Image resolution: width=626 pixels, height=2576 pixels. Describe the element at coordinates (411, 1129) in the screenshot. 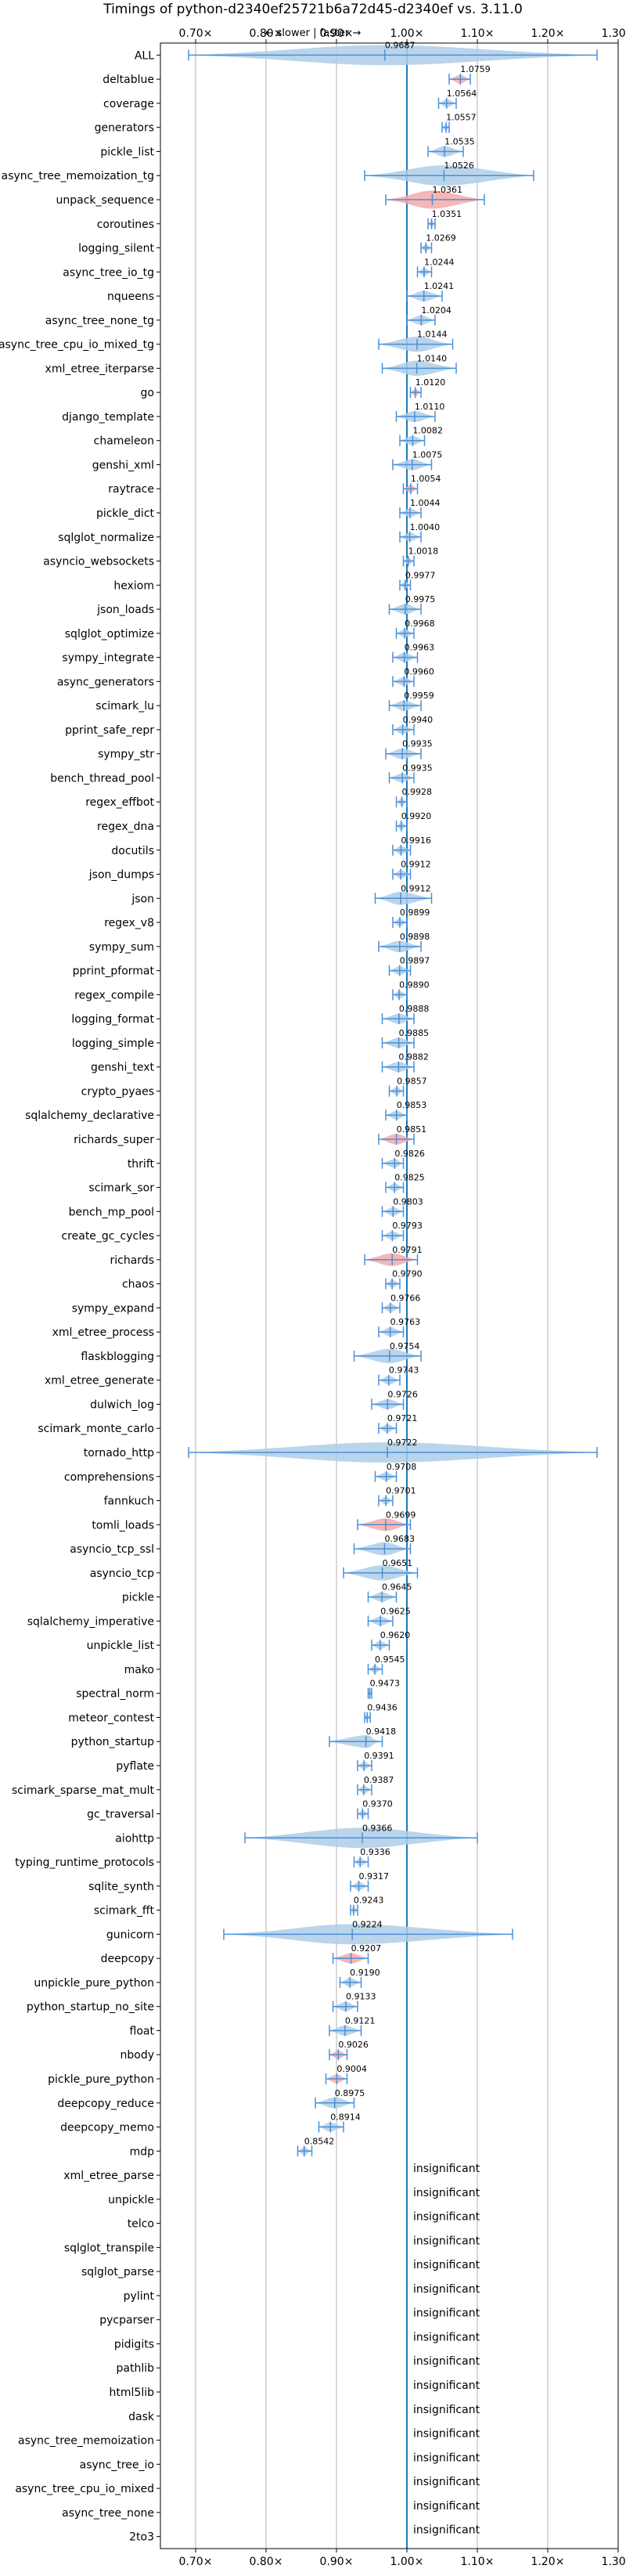

I see `value-label: 0.9851` at that location.